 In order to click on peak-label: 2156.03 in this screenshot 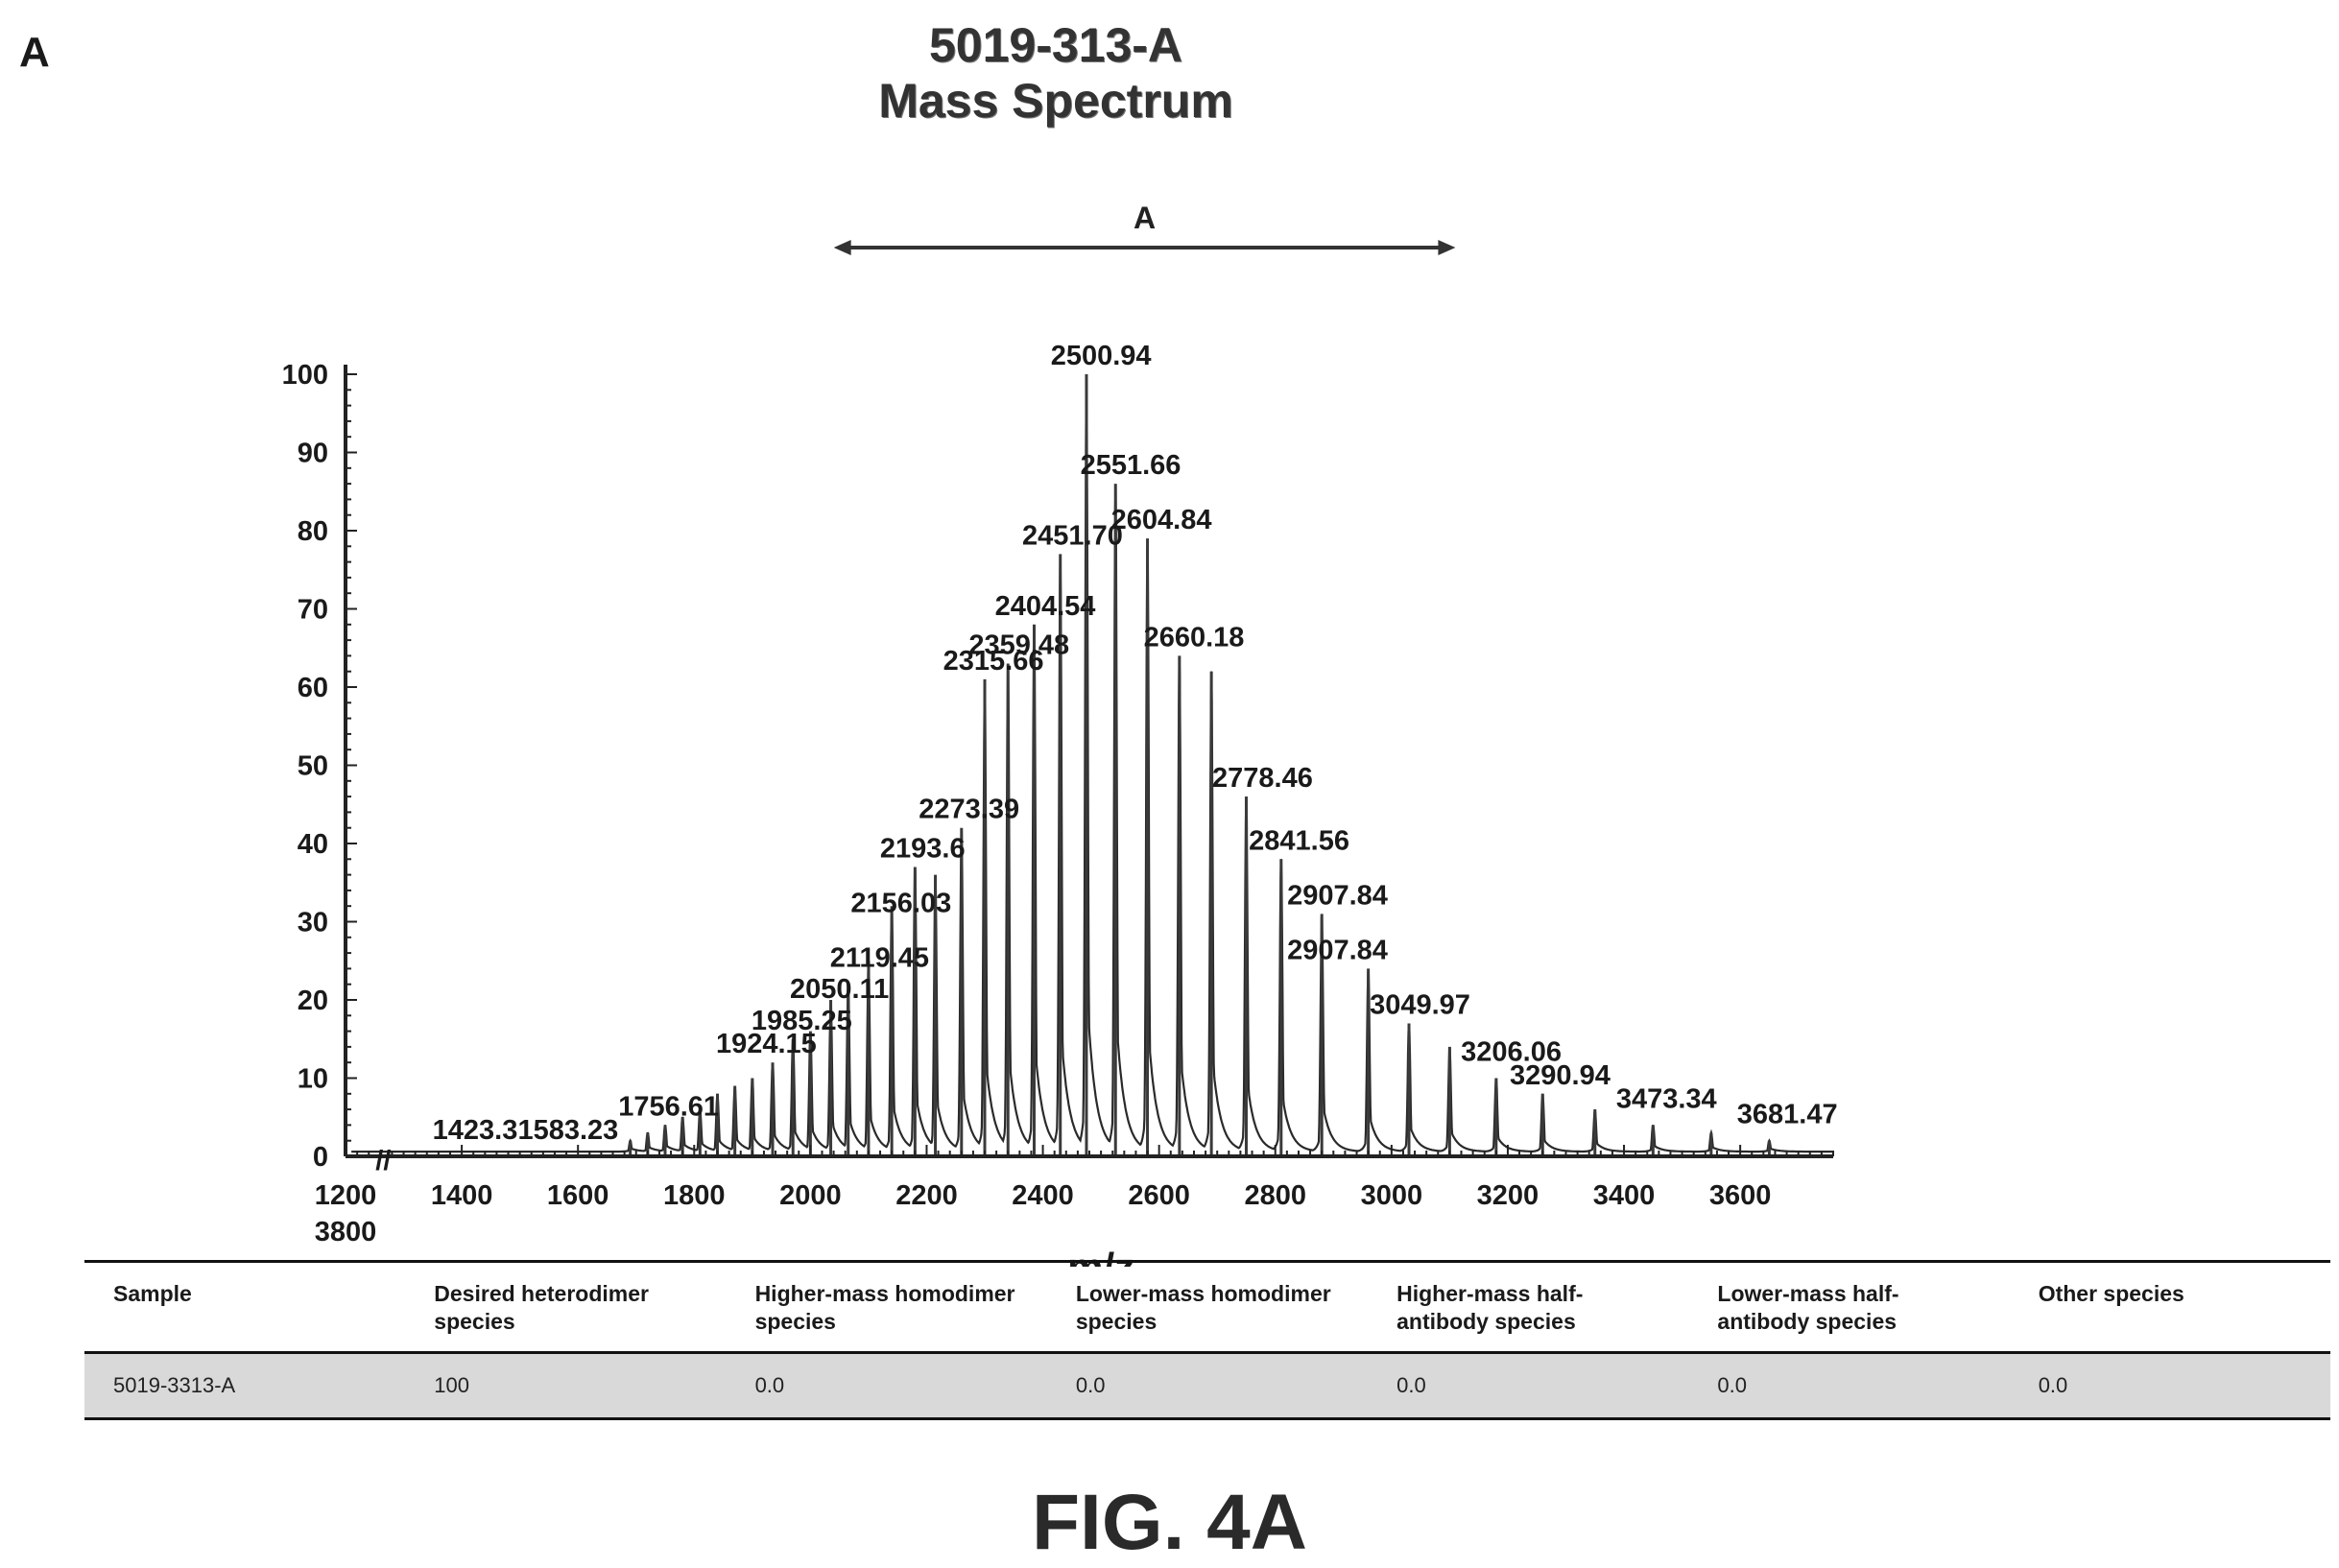, I will do `click(901, 904)`.